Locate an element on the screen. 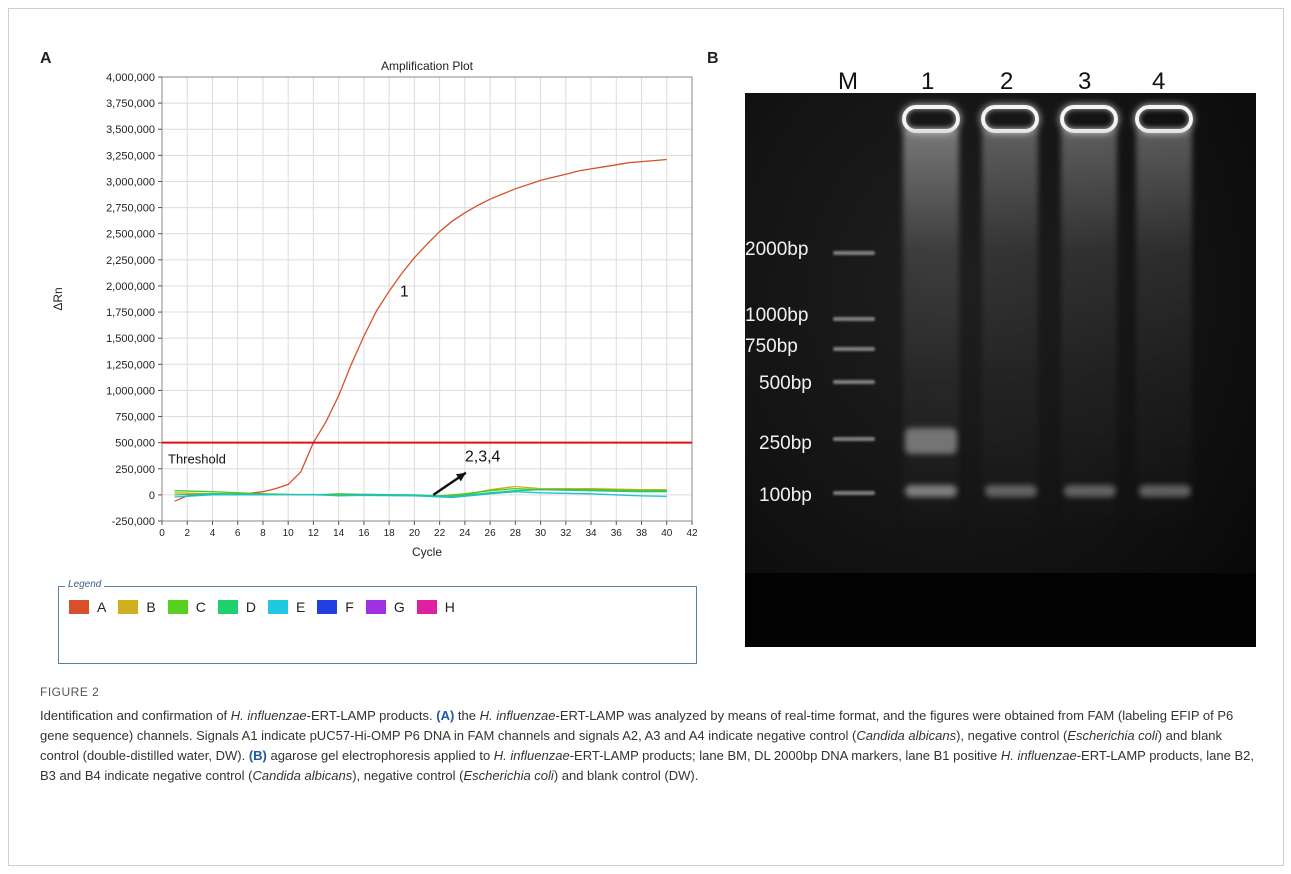 This screenshot has width=1291, height=874. legend-item-e: E is located at coordinates (286, 607).